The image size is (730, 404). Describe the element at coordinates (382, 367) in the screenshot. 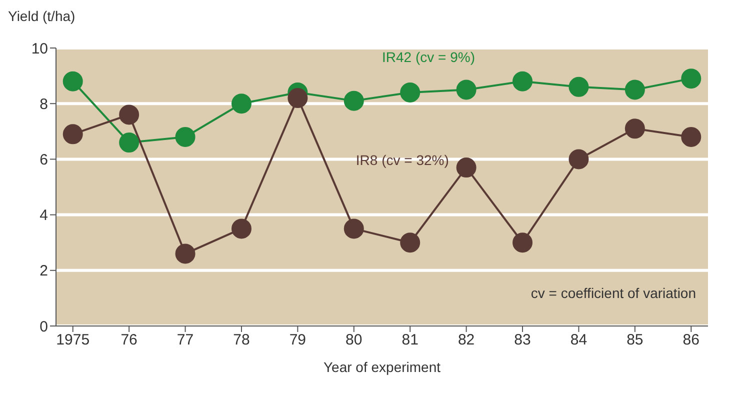

I see `x-axis-title: Year of experiment` at that location.